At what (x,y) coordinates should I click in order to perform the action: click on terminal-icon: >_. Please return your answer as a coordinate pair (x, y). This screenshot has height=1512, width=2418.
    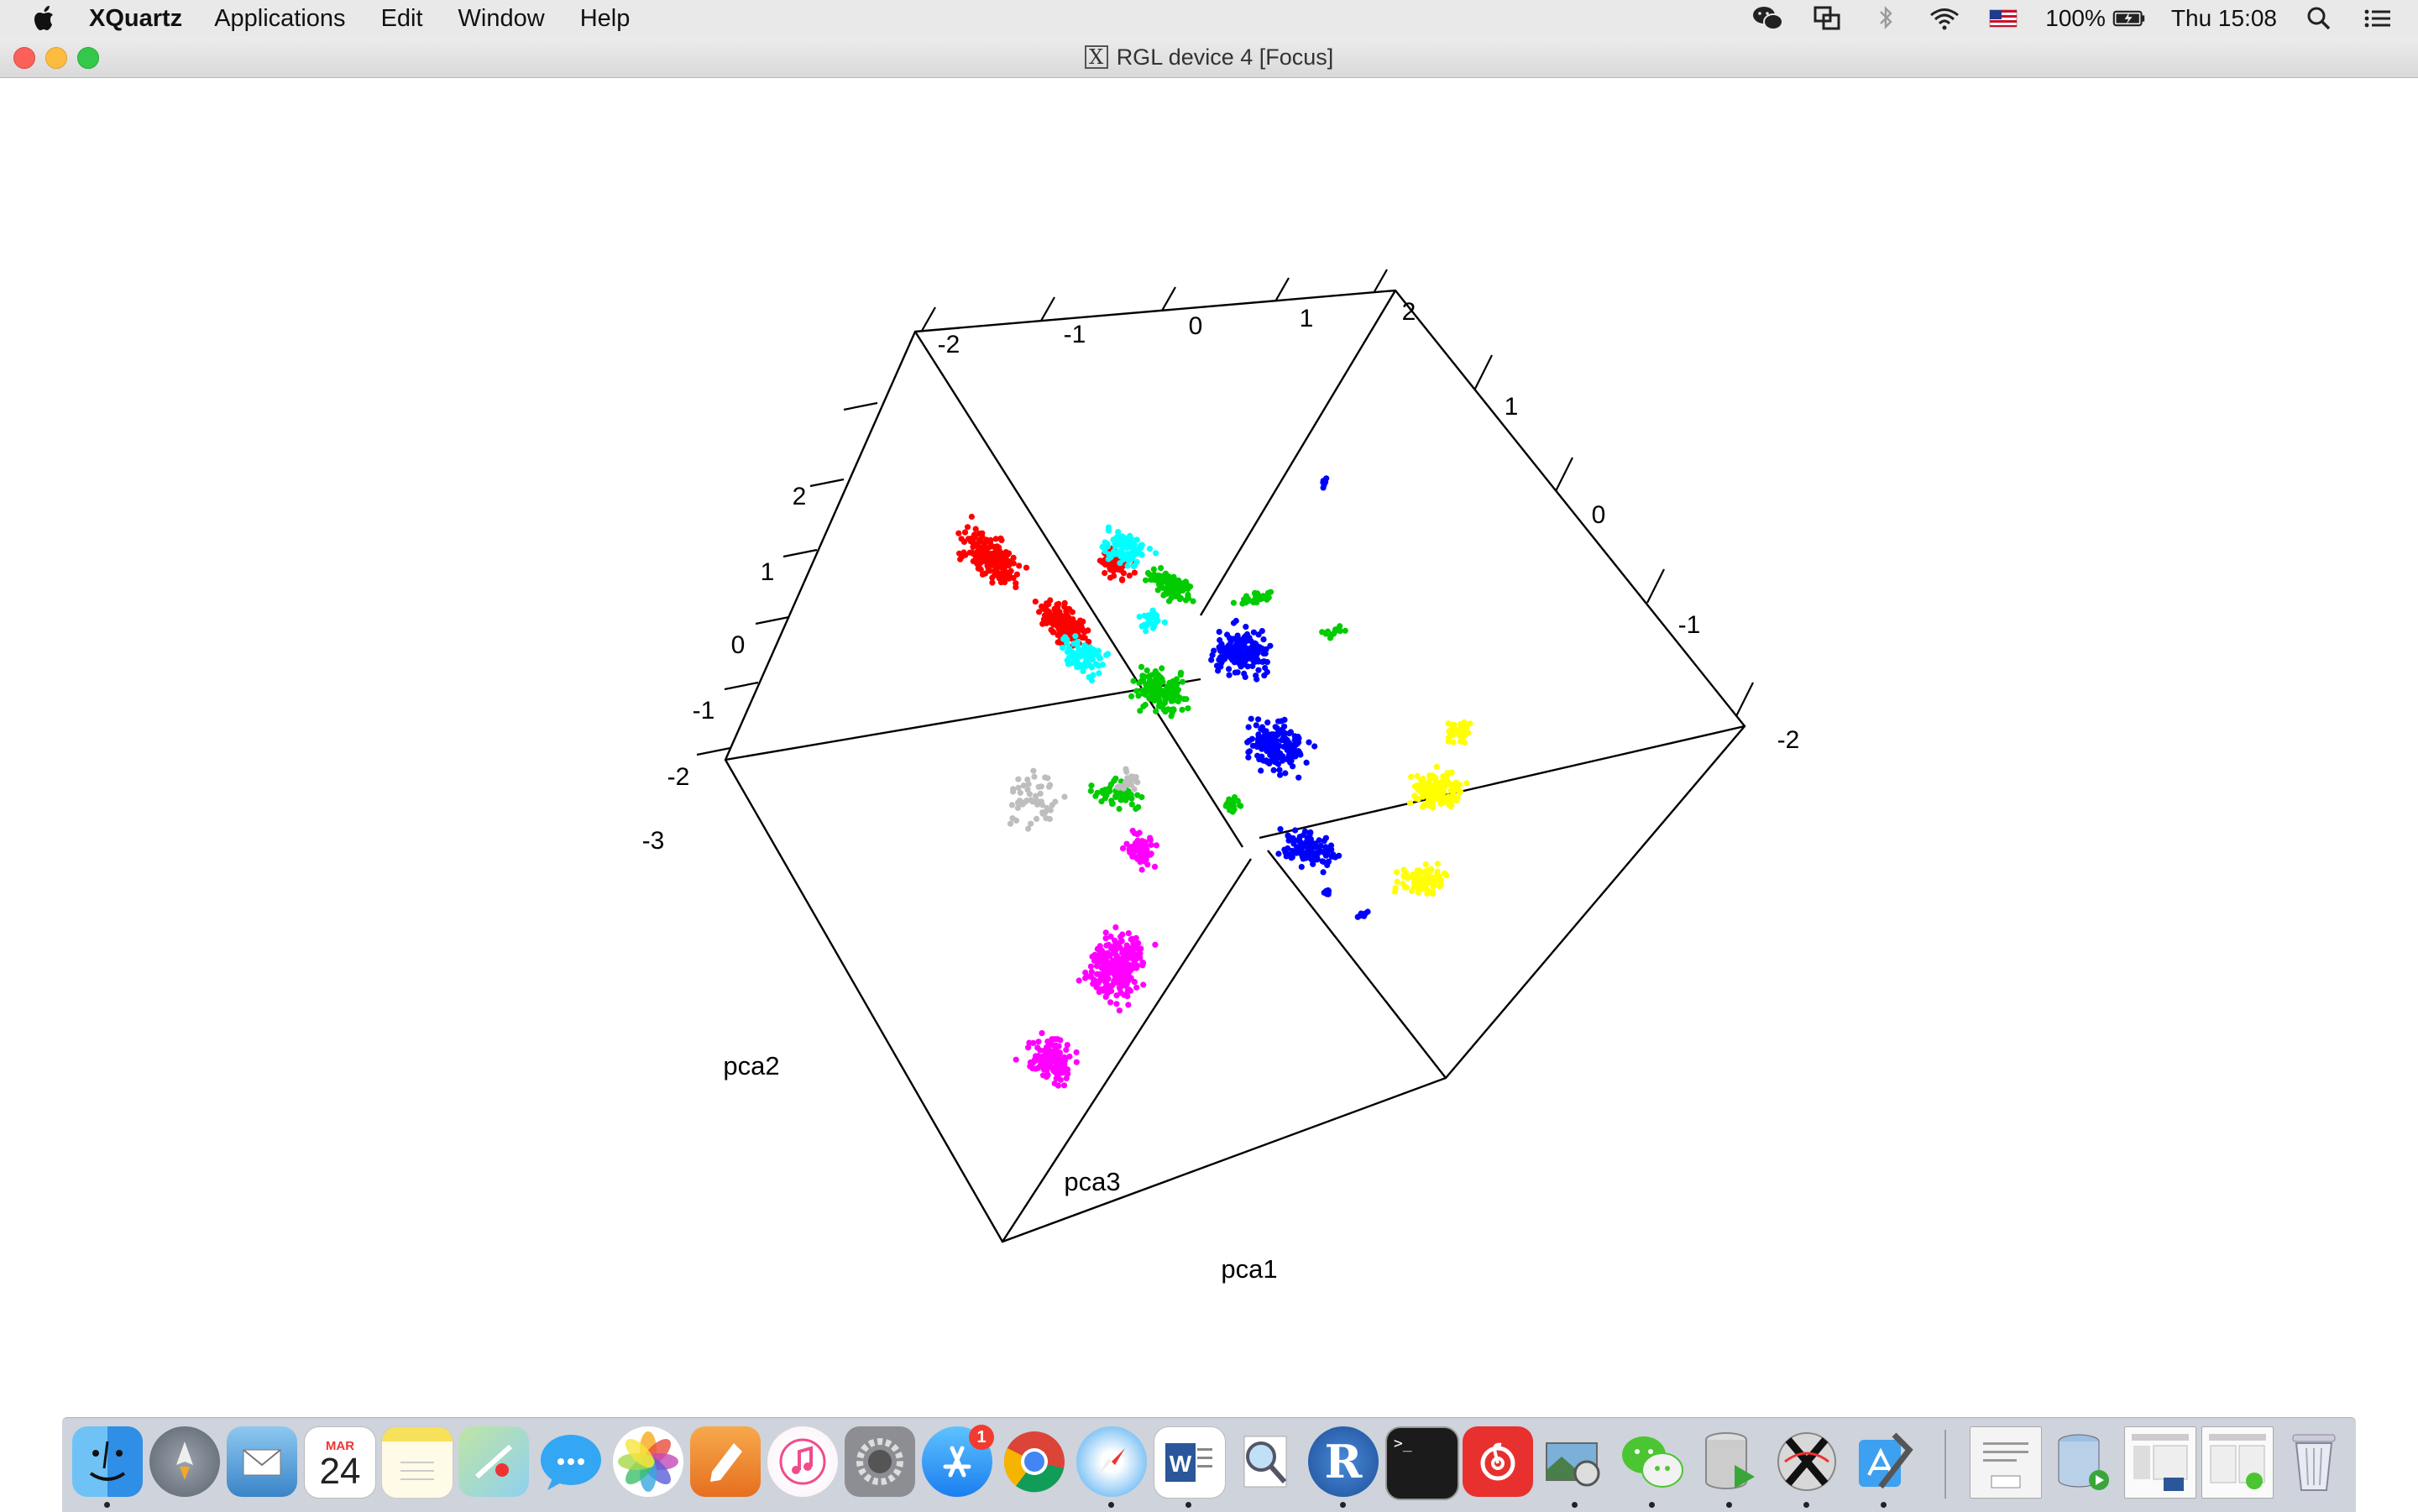
    Looking at the image, I should click on (1422, 1463).